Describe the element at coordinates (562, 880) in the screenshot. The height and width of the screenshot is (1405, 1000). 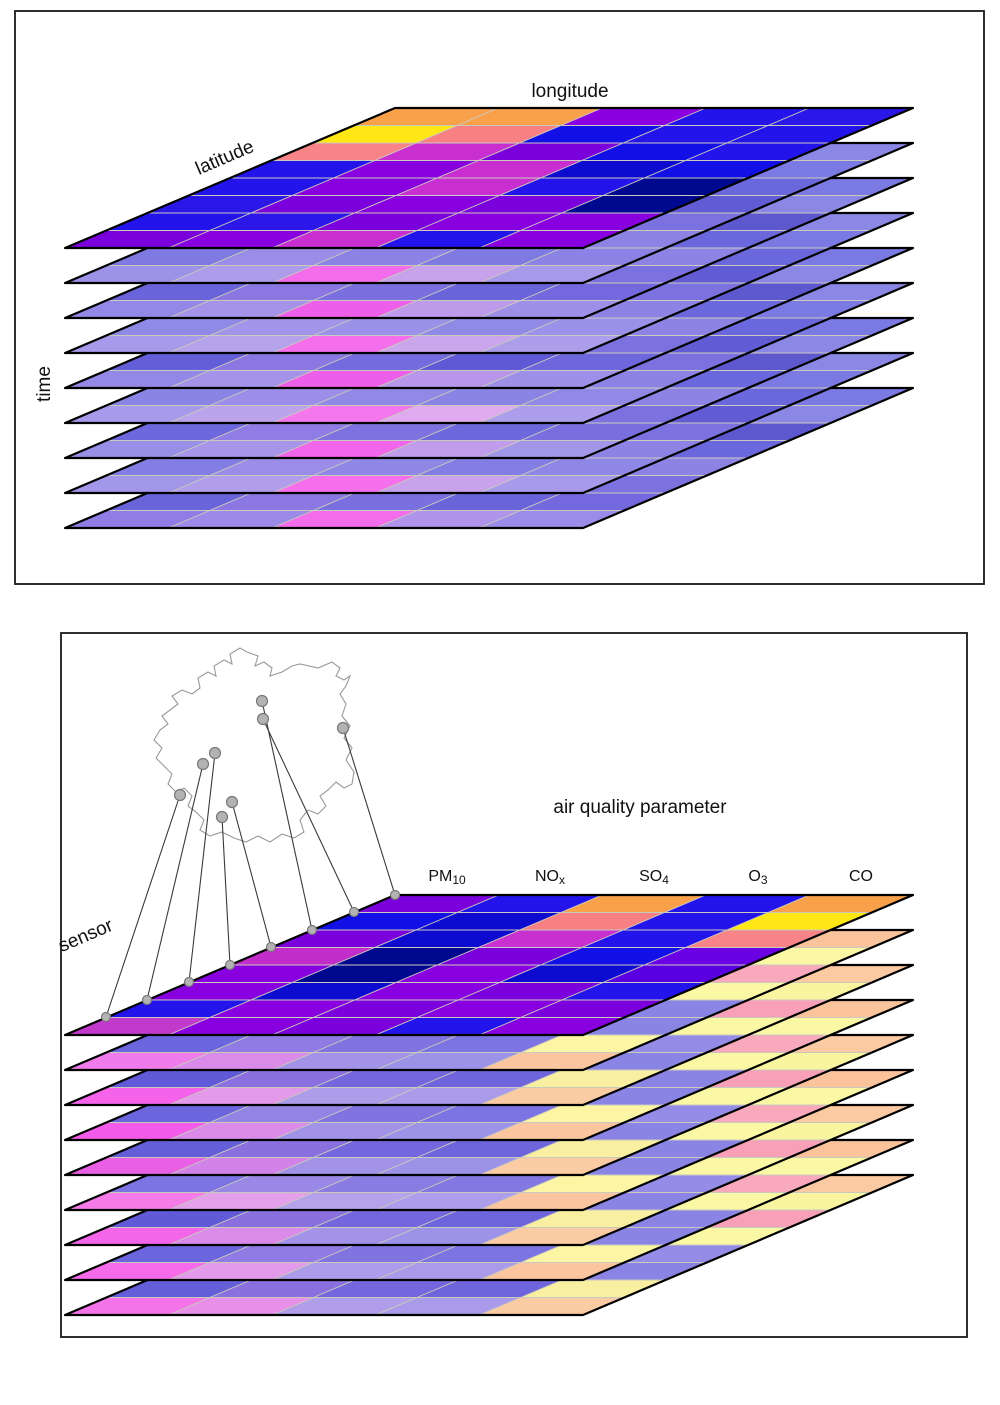
I see `column-label-nox-sub: x` at that location.